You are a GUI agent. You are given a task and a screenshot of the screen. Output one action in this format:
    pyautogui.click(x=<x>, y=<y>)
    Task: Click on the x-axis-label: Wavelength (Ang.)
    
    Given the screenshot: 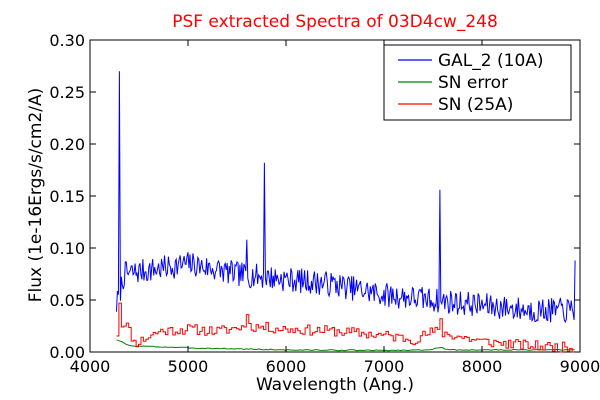 What is the action you would take?
    pyautogui.click(x=335, y=385)
    